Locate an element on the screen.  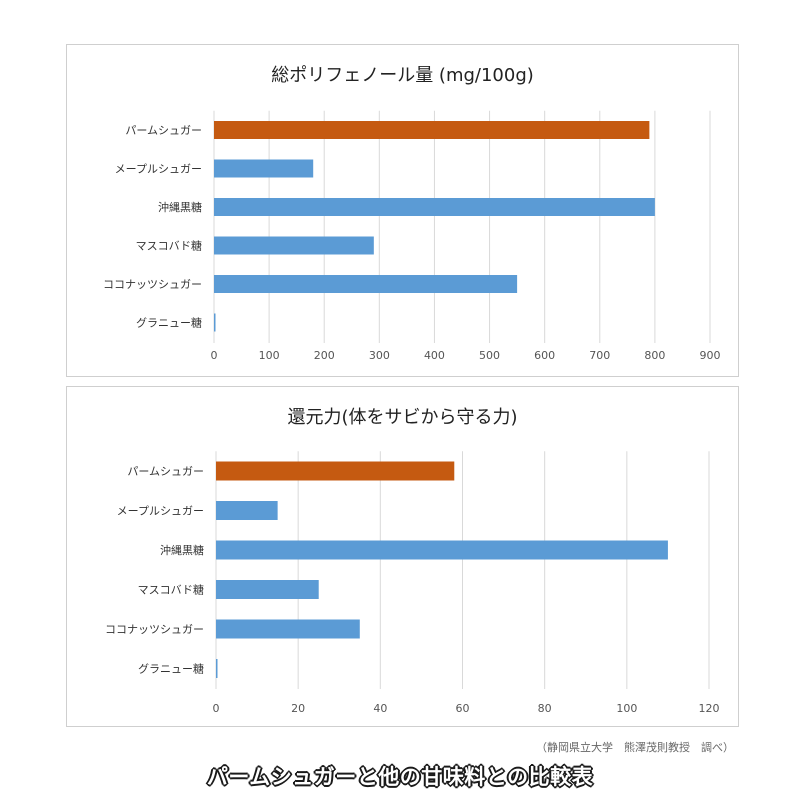
reducing-power-category-label: 沖縄黒糖 is located at coordinates (182, 550).